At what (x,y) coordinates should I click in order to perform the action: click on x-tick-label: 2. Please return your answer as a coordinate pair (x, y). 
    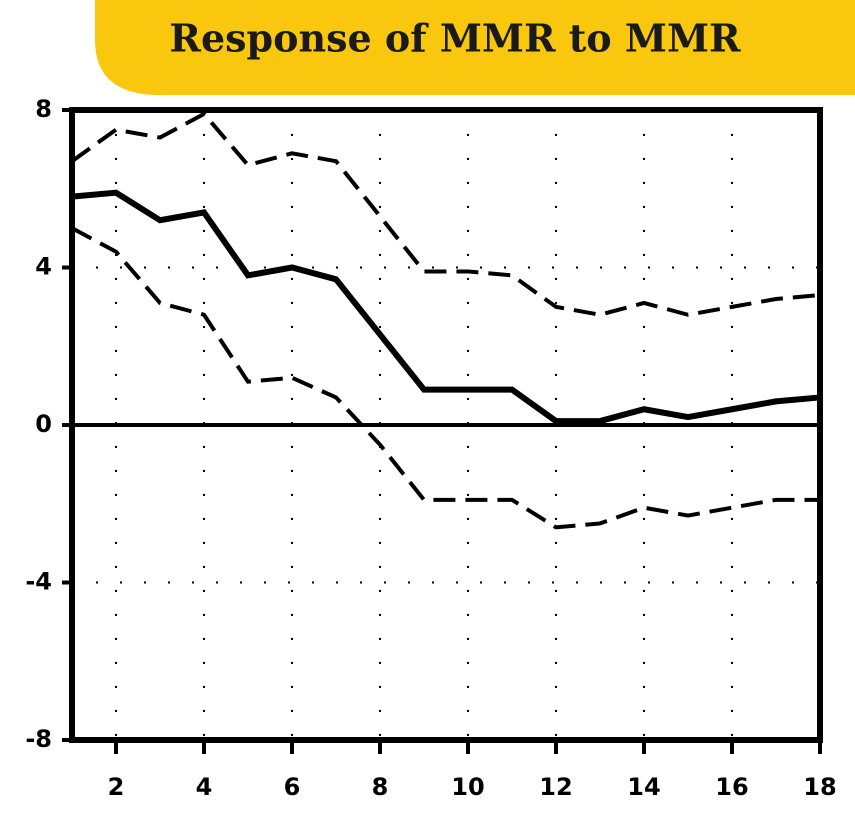
    Looking at the image, I should click on (116, 787).